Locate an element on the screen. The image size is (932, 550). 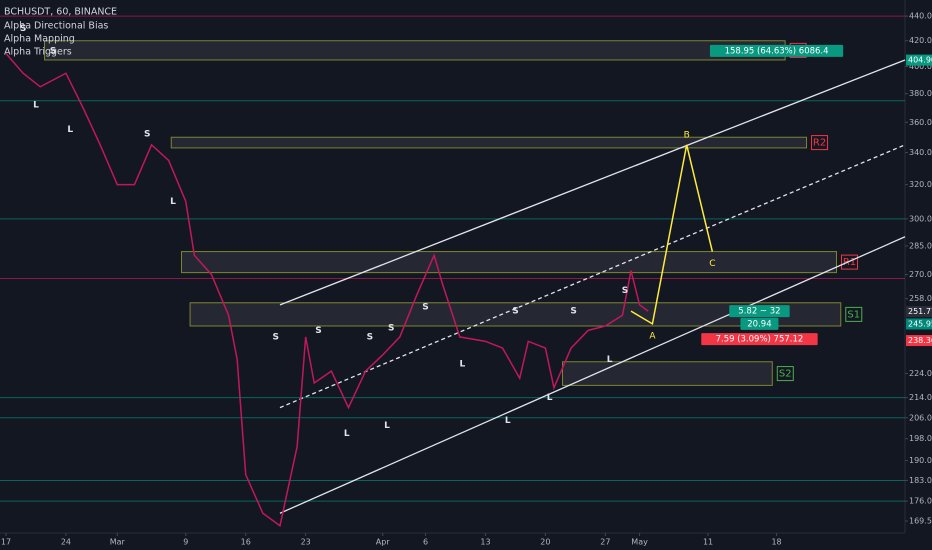
y-tick-label: 214.00 is located at coordinates (920, 397).